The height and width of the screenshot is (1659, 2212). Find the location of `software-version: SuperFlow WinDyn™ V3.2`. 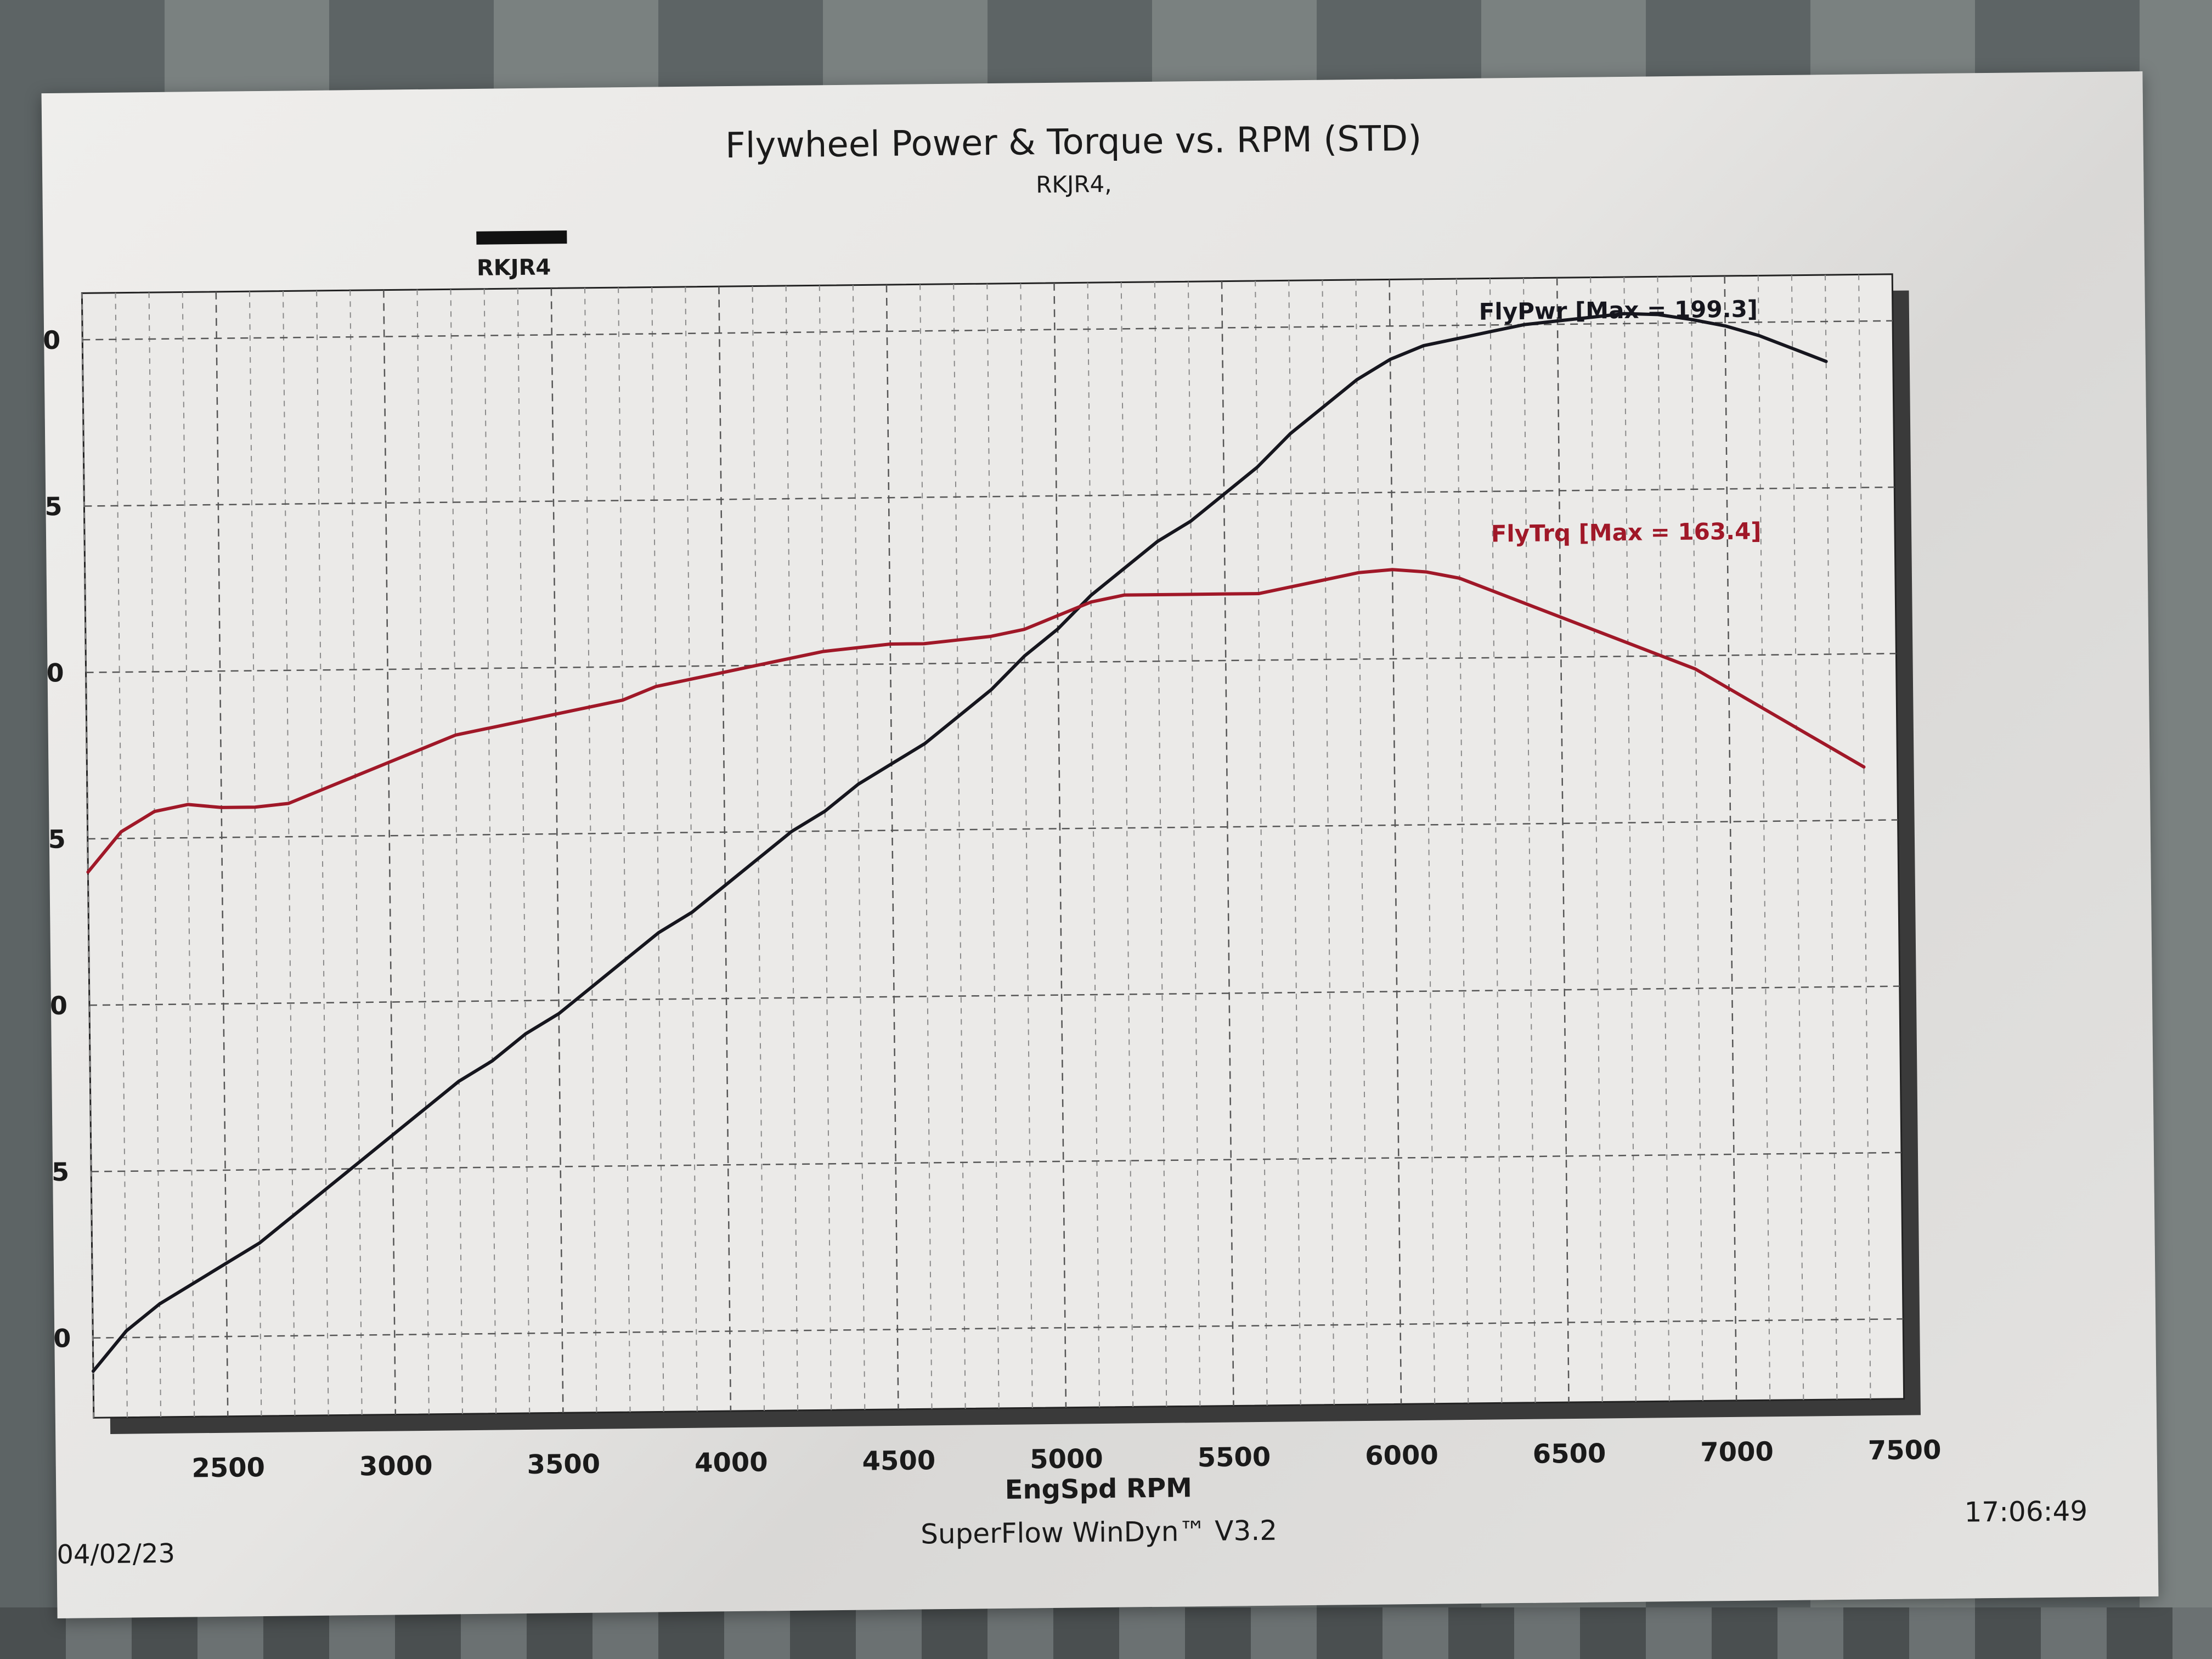

software-version: SuperFlow WinDyn™ V3.2 is located at coordinates (1099, 1532).